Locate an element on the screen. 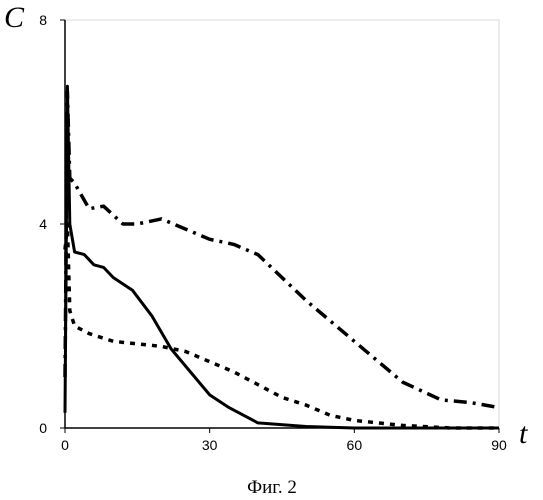 The width and height of the screenshot is (543, 500). y-axis-label: C is located at coordinates (14, 17).